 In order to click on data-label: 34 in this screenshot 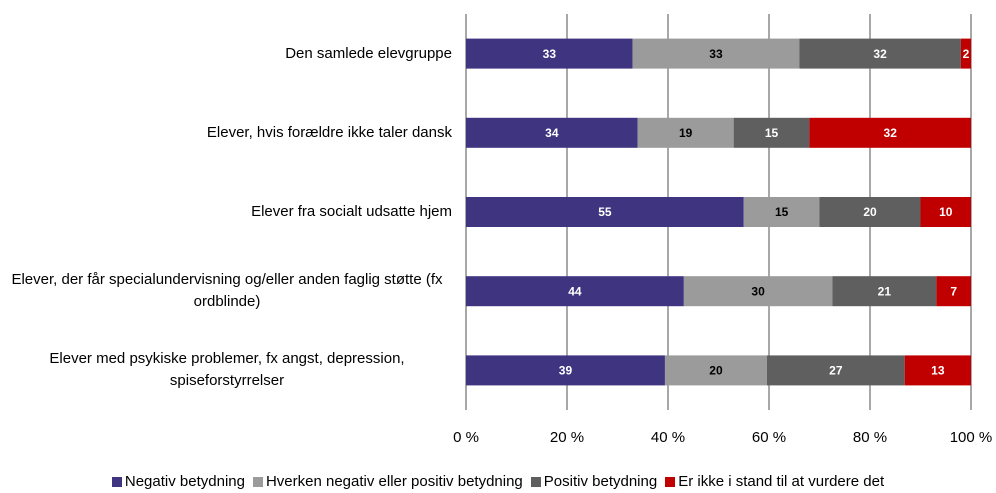, I will do `click(552, 133)`.